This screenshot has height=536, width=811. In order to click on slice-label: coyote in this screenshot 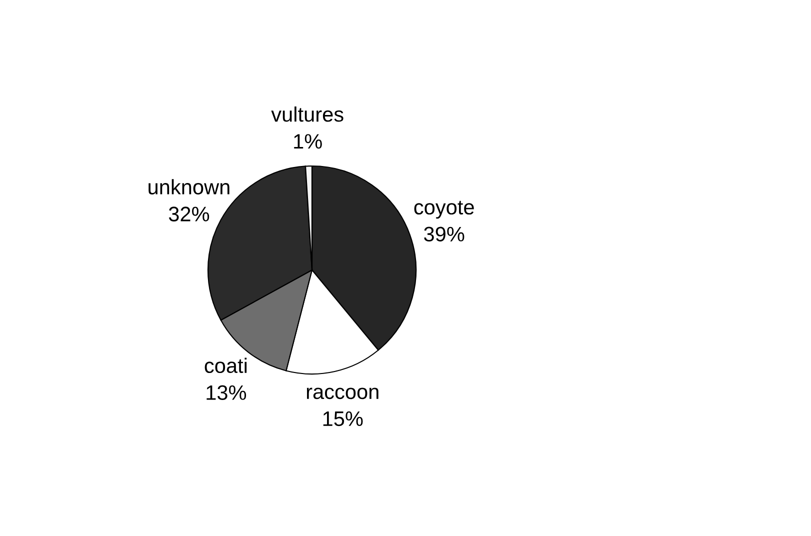, I will do `click(444, 209)`.